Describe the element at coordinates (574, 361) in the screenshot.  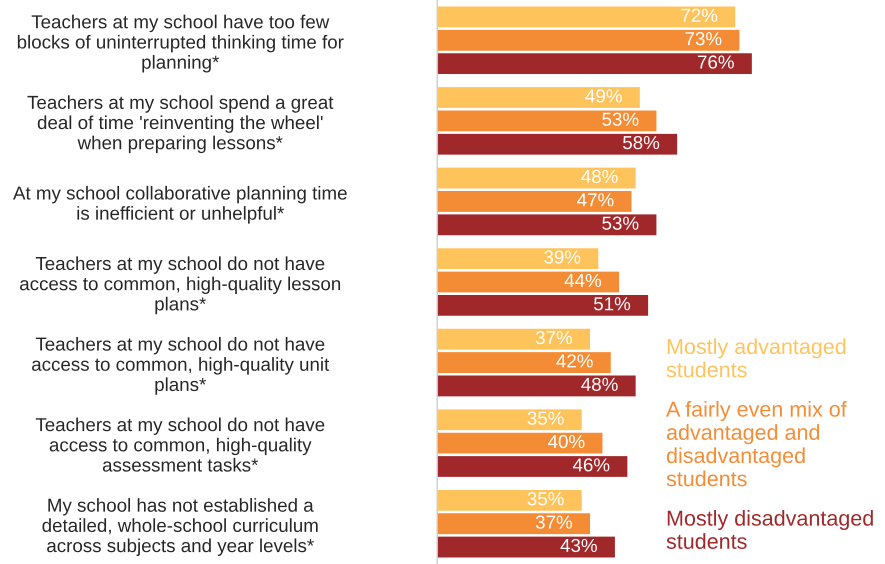
I see `data-label: 42%` at that location.